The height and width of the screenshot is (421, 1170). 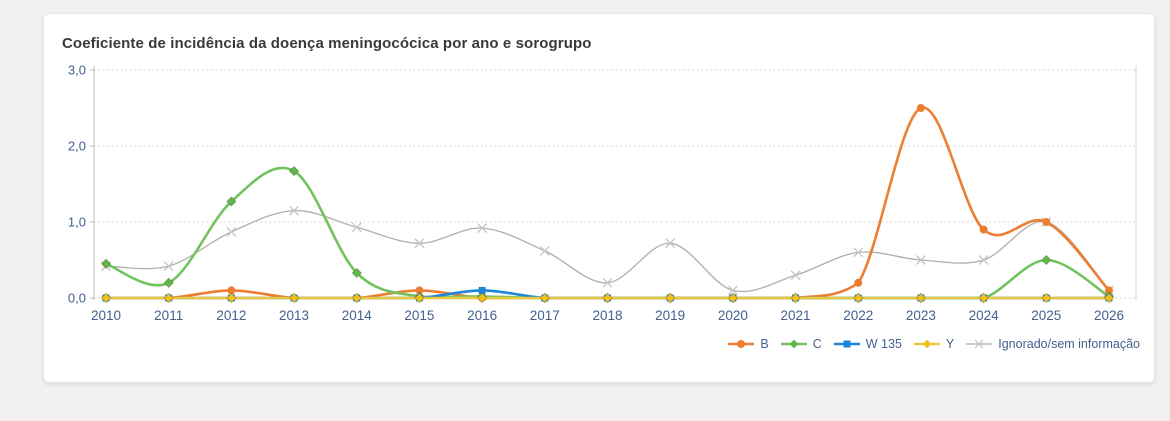 I want to click on data-point-C-2025, so click(x=1046, y=260).